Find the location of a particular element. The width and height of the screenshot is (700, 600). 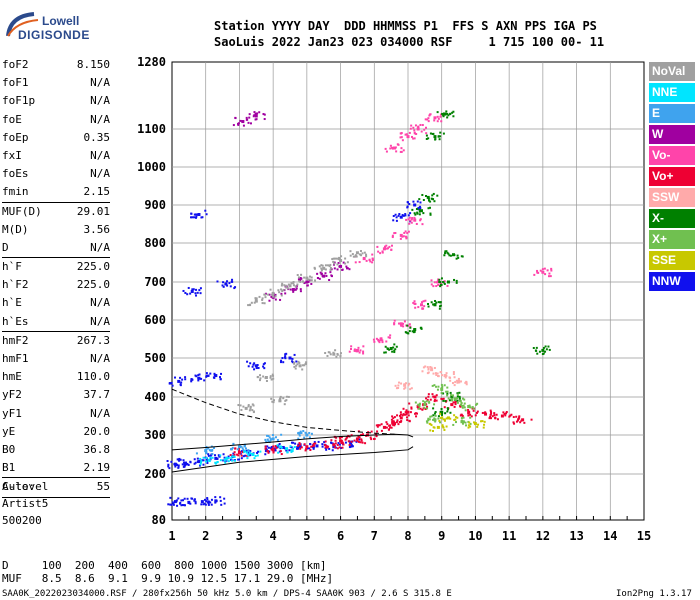

x-tick-label: 4 is located at coordinates (273, 536).